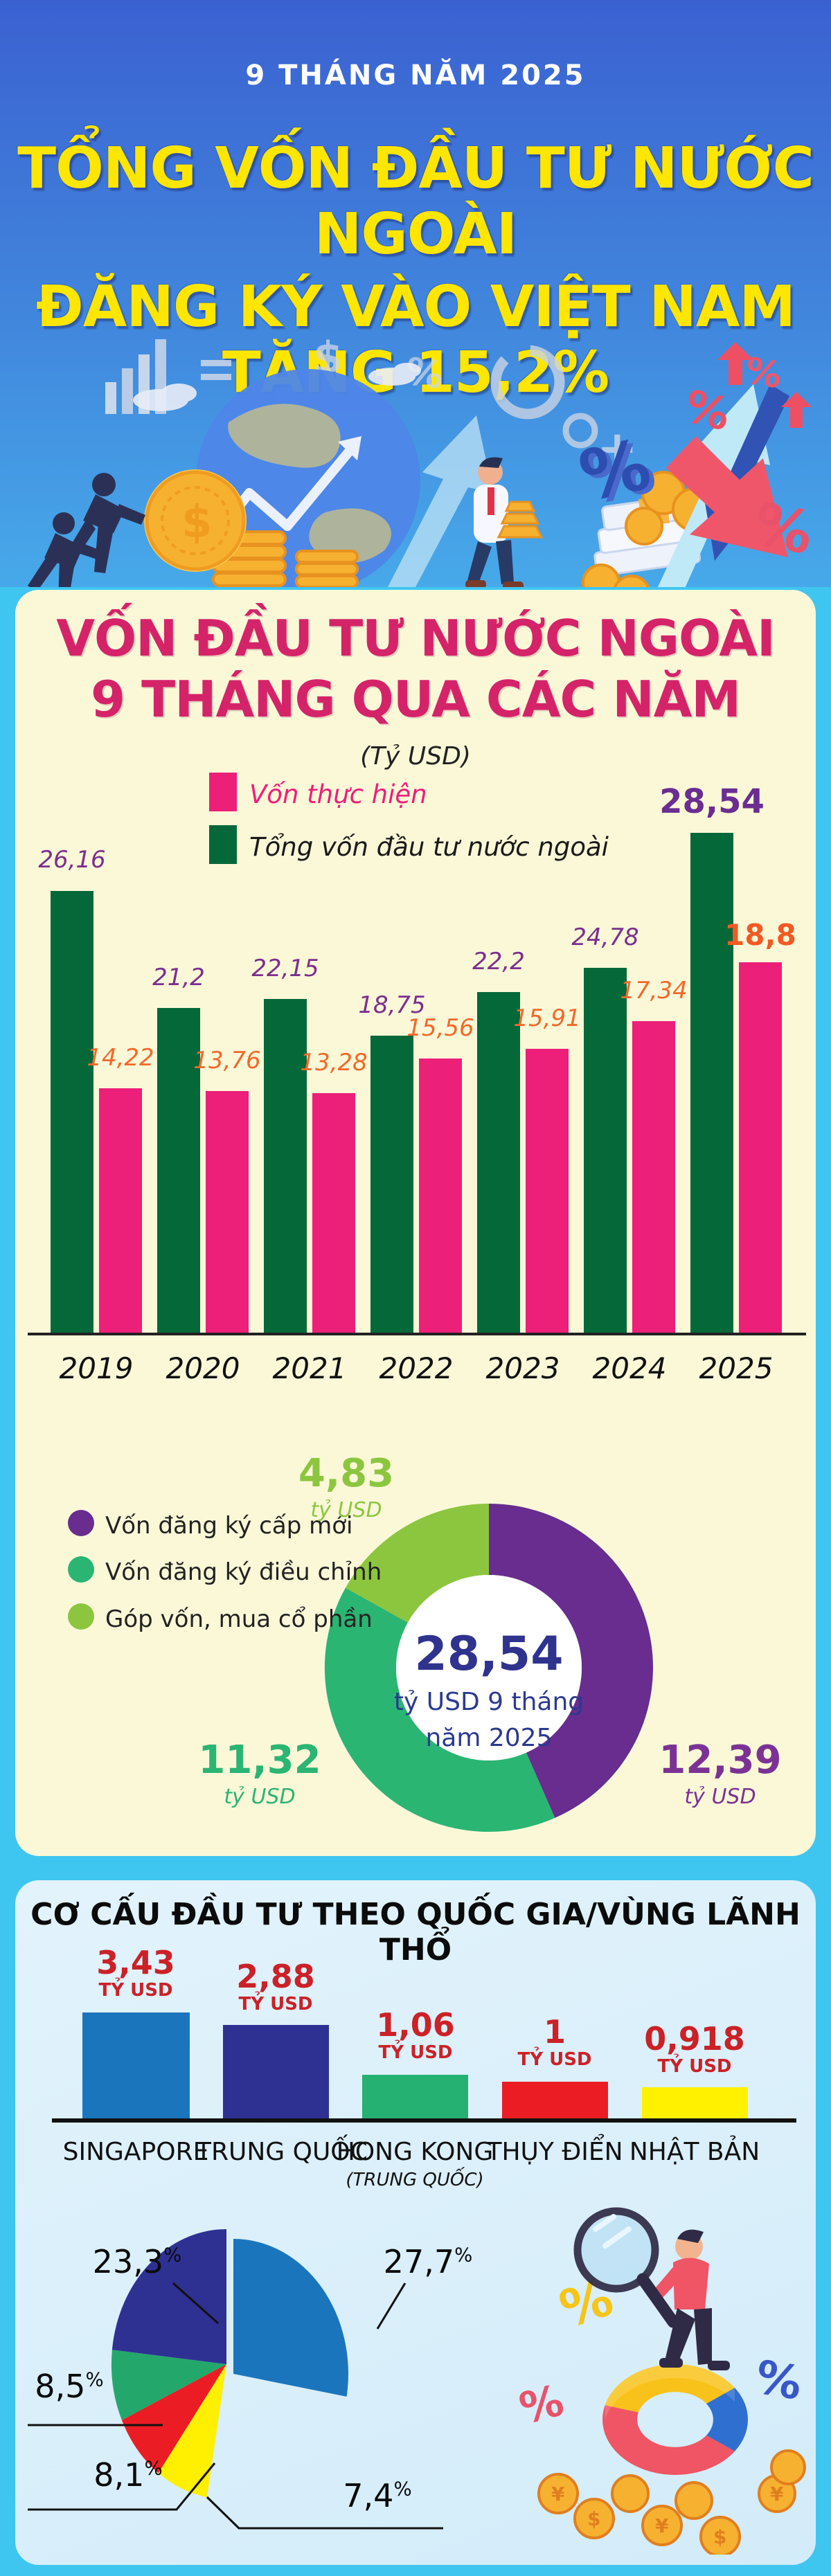 The height and width of the screenshot is (2576, 831). What do you see at coordinates (542, 2404) in the screenshot?
I see `percent-red-icon2: %` at bounding box center [542, 2404].